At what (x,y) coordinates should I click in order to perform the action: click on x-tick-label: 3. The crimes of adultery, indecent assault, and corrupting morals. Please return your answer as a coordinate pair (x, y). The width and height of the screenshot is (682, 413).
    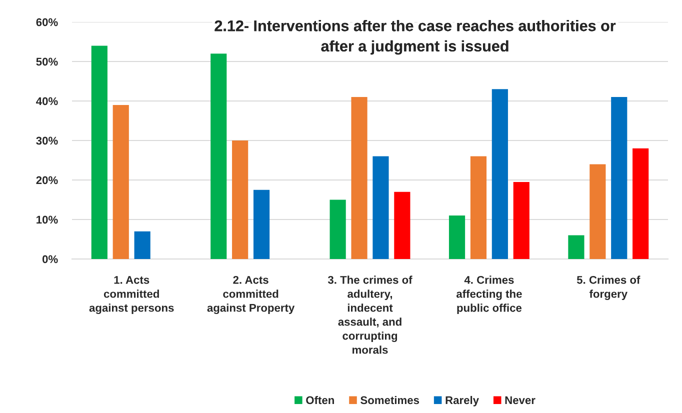
    Looking at the image, I should click on (370, 315).